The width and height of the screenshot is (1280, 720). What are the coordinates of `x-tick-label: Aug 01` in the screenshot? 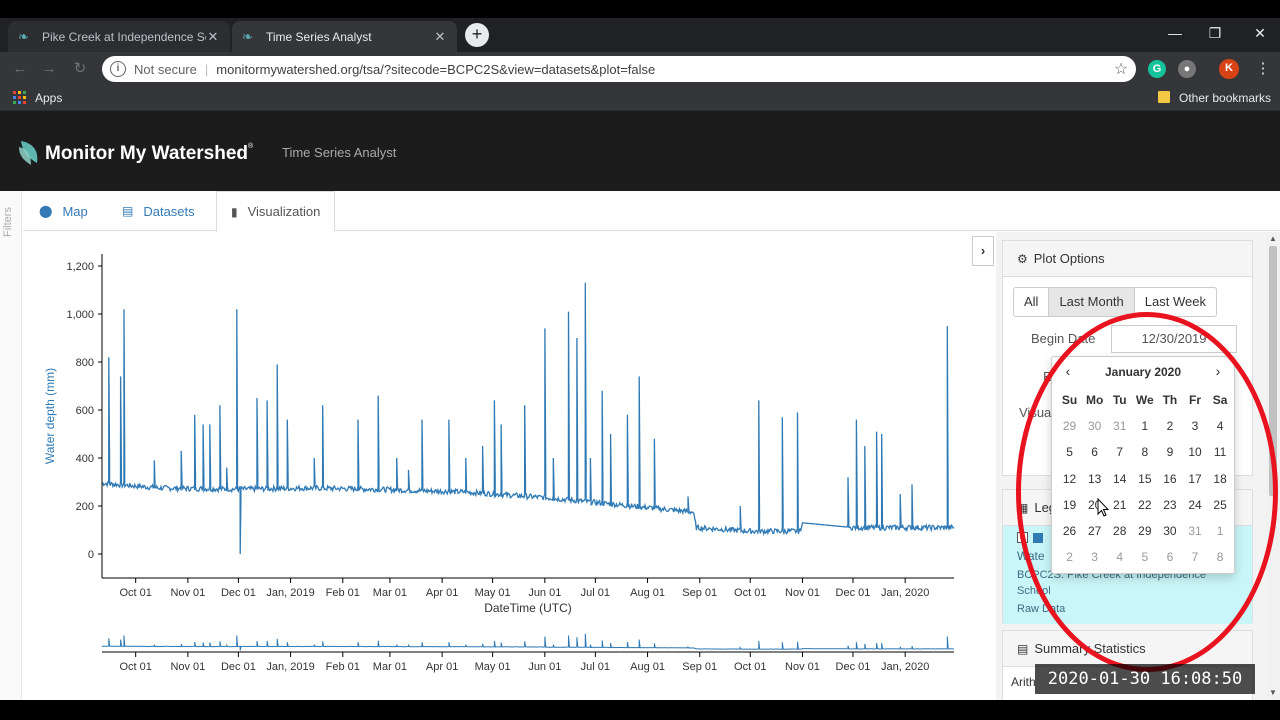 It's located at (647, 593).